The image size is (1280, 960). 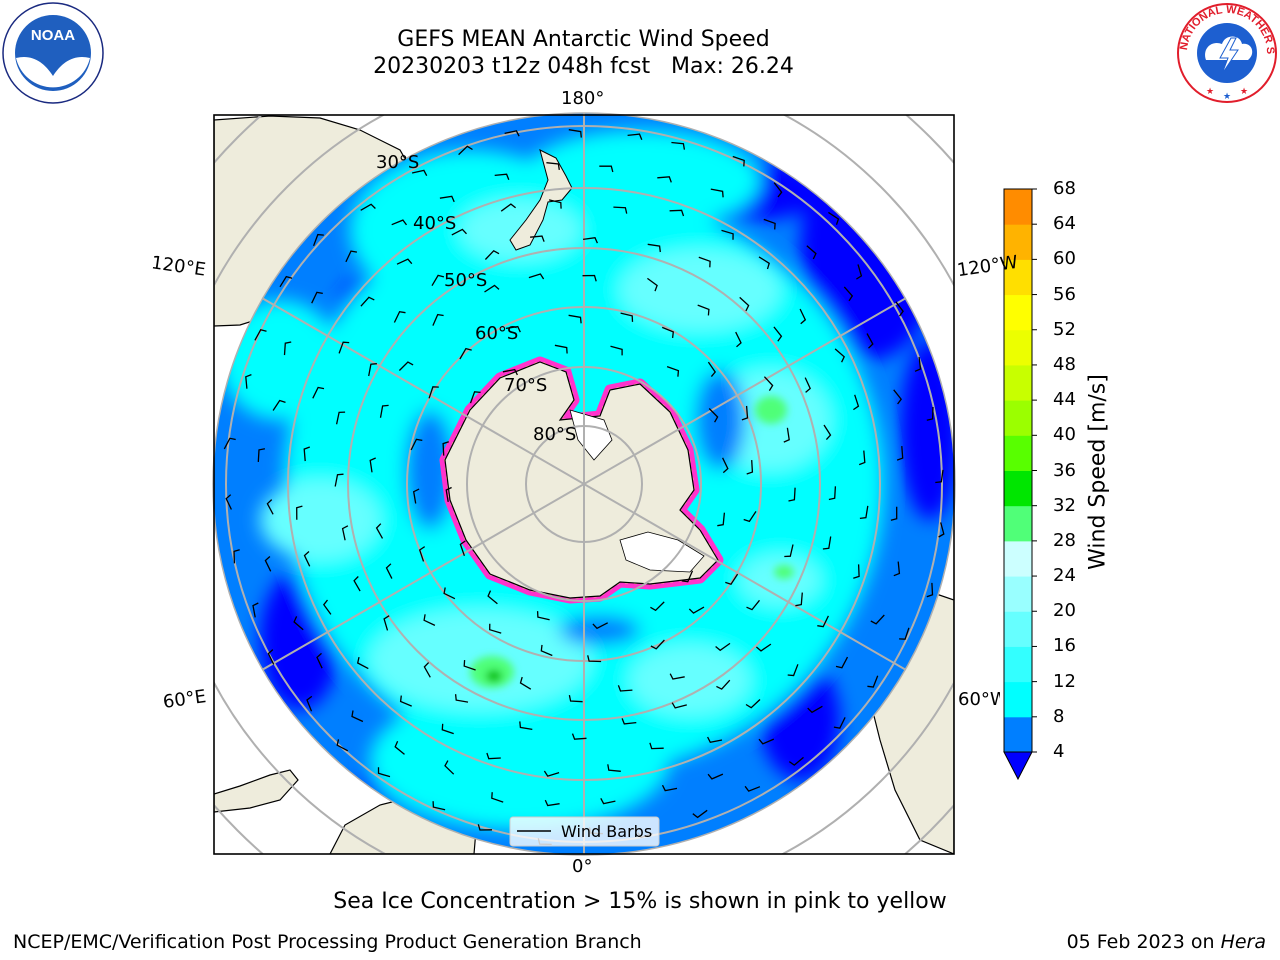 What do you see at coordinates (1064, 400) in the screenshot?
I see `colorbar-tick-label: 44` at bounding box center [1064, 400].